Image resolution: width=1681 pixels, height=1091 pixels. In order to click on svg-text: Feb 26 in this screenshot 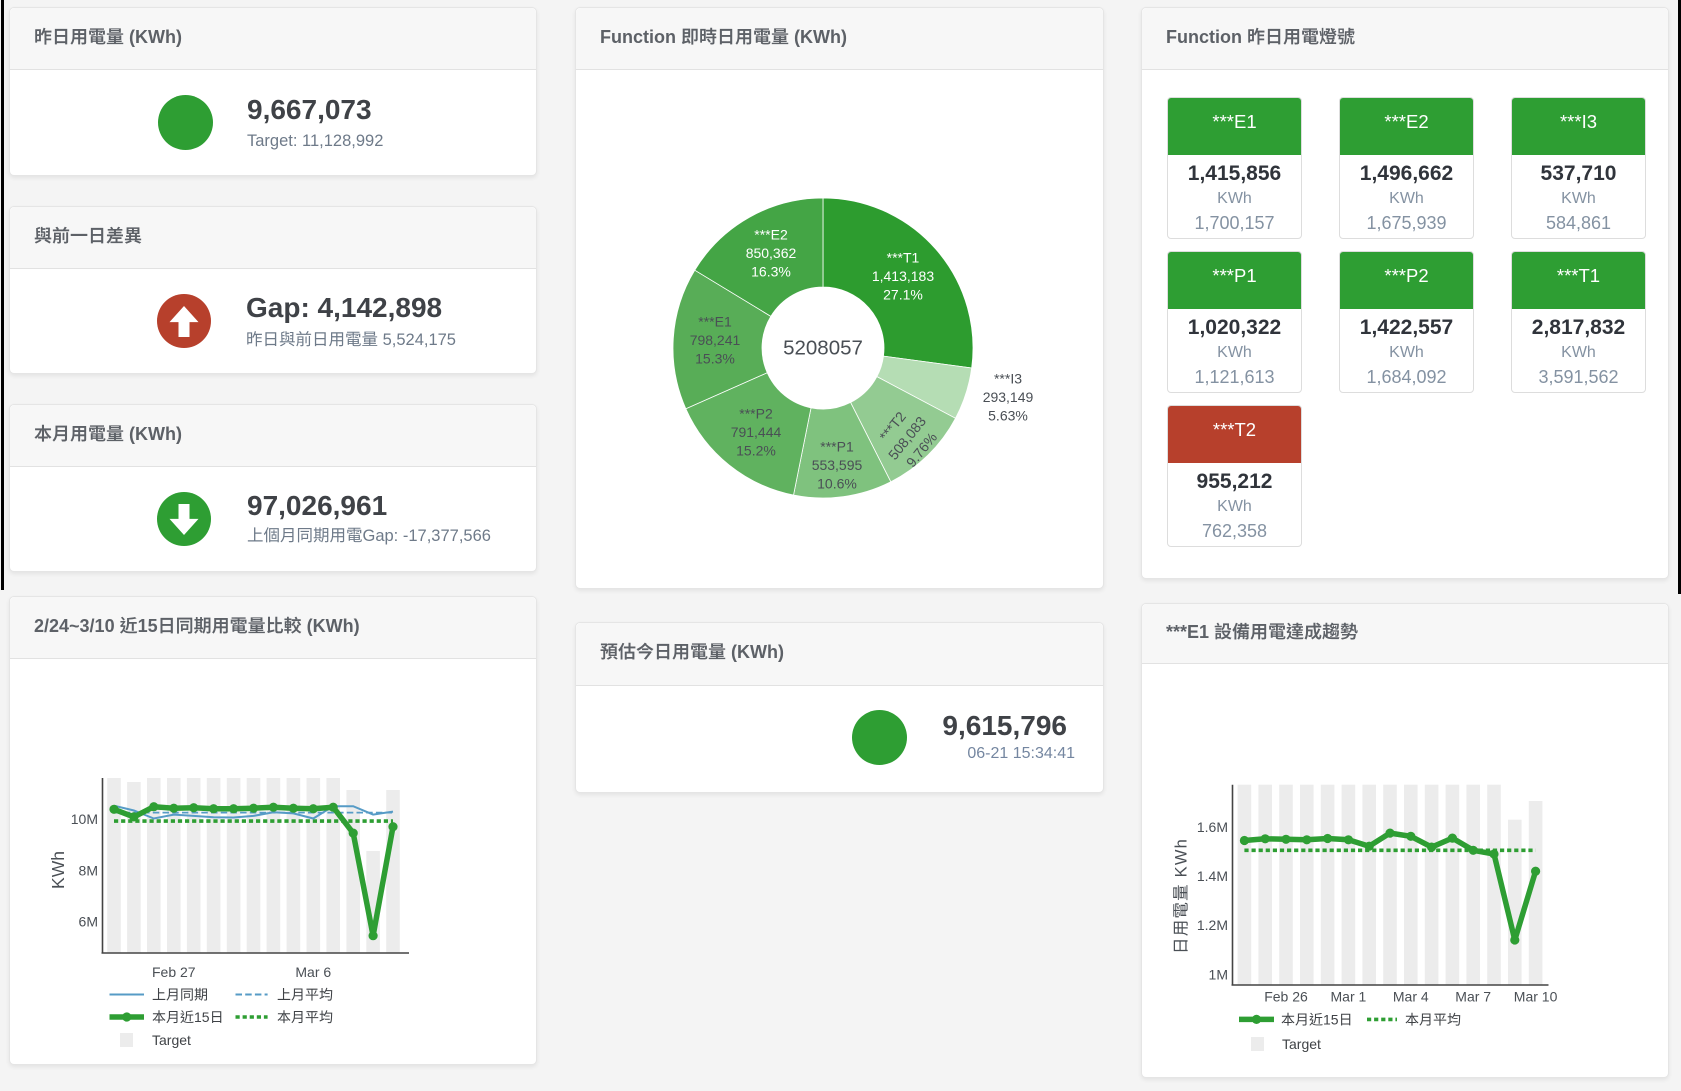, I will do `click(1286, 996)`.